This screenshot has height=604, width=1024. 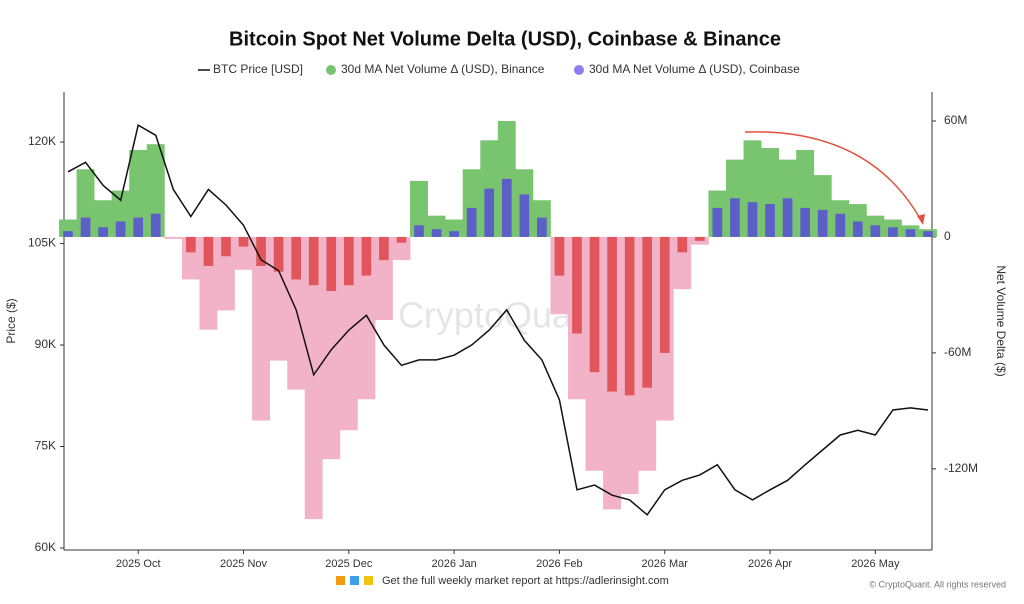 I want to click on y2-tick-label: 0, so click(x=947, y=236).